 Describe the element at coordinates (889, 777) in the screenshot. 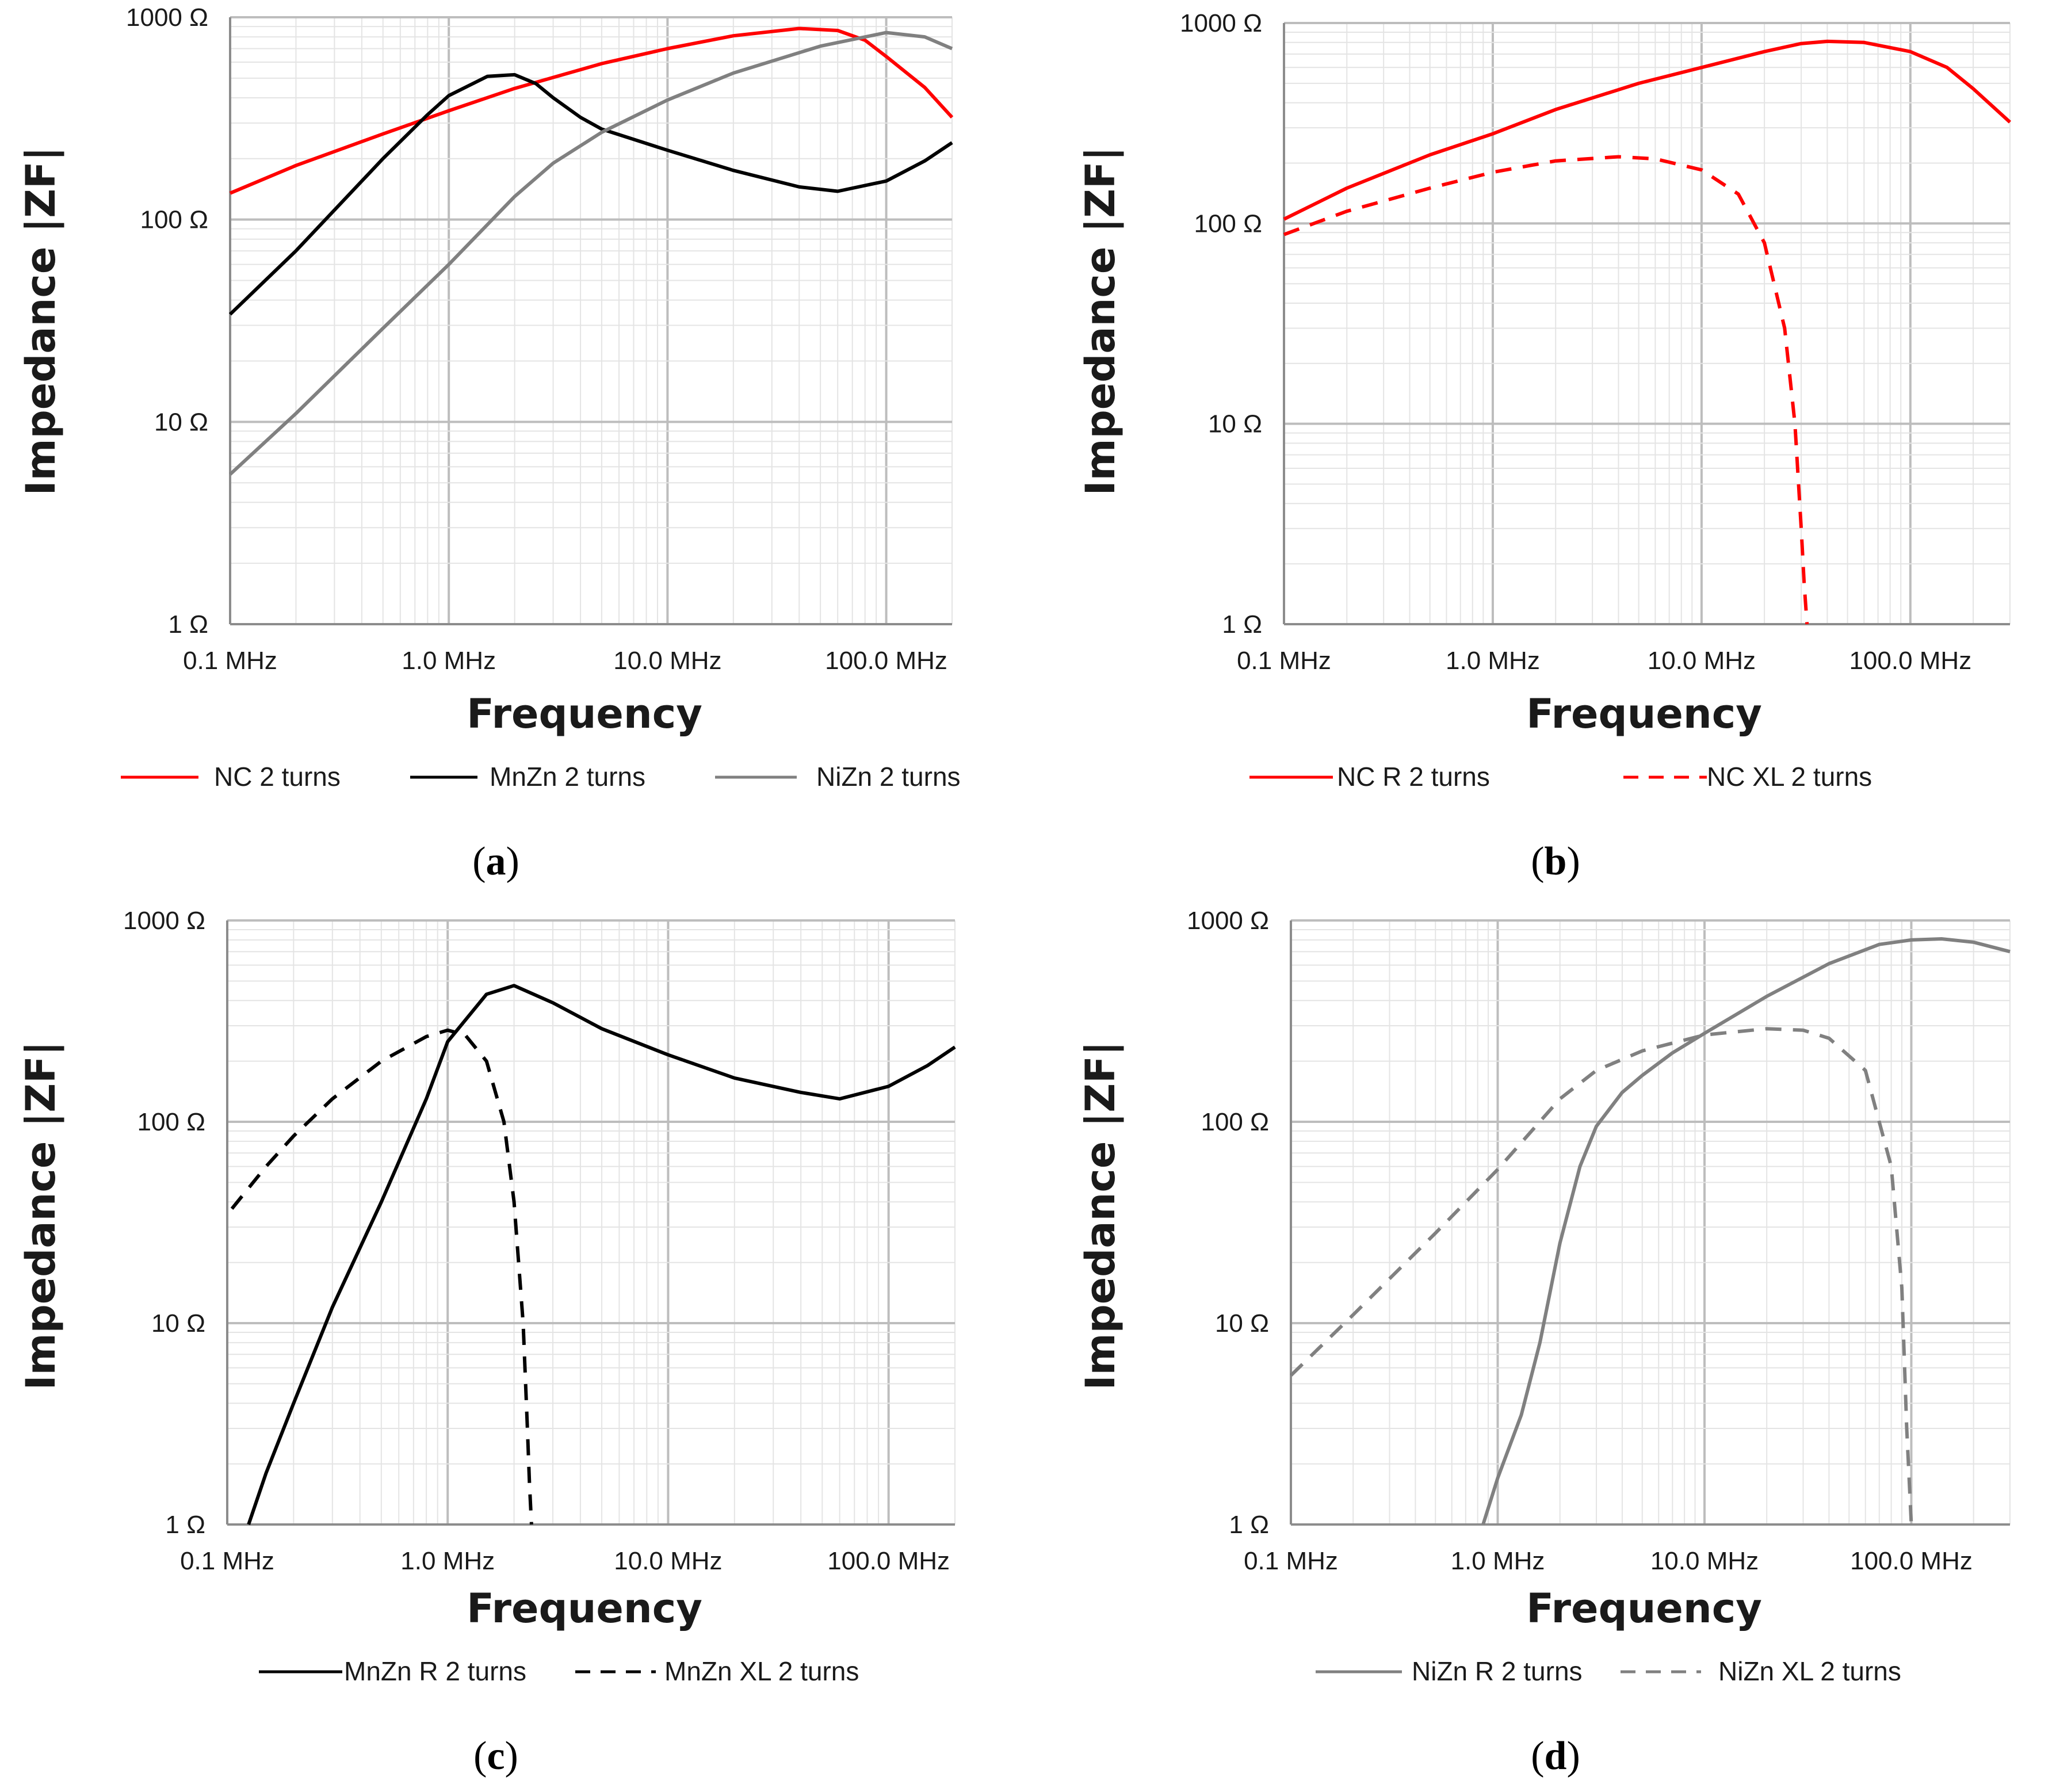

I see `legend-label: NiZn 2 turns` at that location.